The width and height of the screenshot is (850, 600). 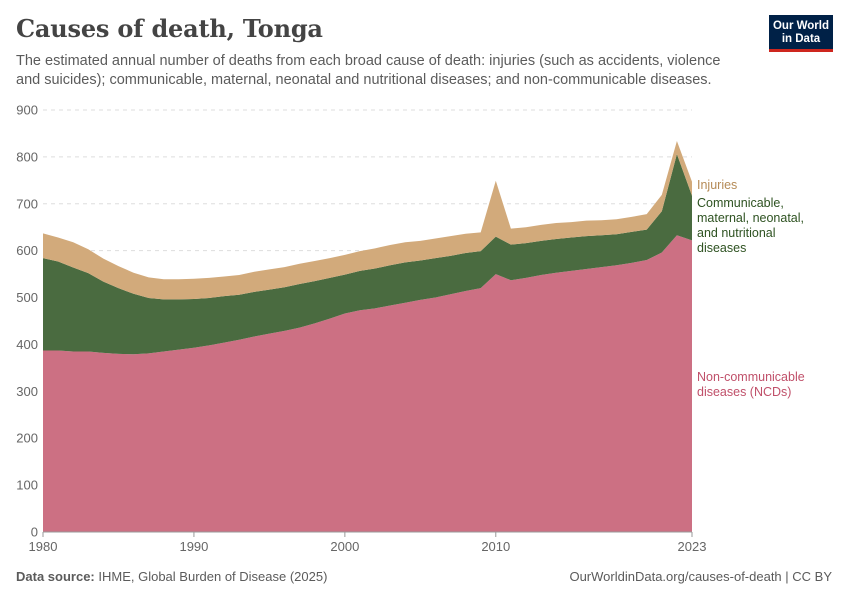 What do you see at coordinates (213, 576) in the screenshot?
I see `source-text: IHME, Global Burden of Disease (2025)` at bounding box center [213, 576].